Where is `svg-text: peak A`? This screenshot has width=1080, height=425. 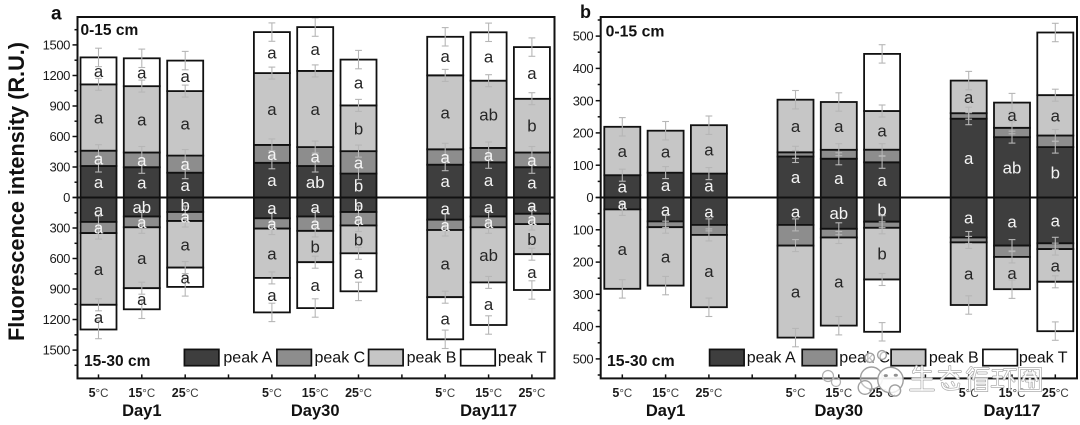
svg-text: peak A is located at coordinates (771, 357).